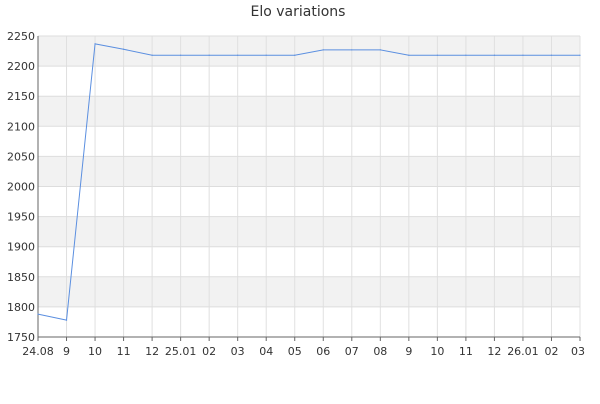 This screenshot has height=404, width=600. I want to click on x-tick-label: 25.01, so click(181, 351).